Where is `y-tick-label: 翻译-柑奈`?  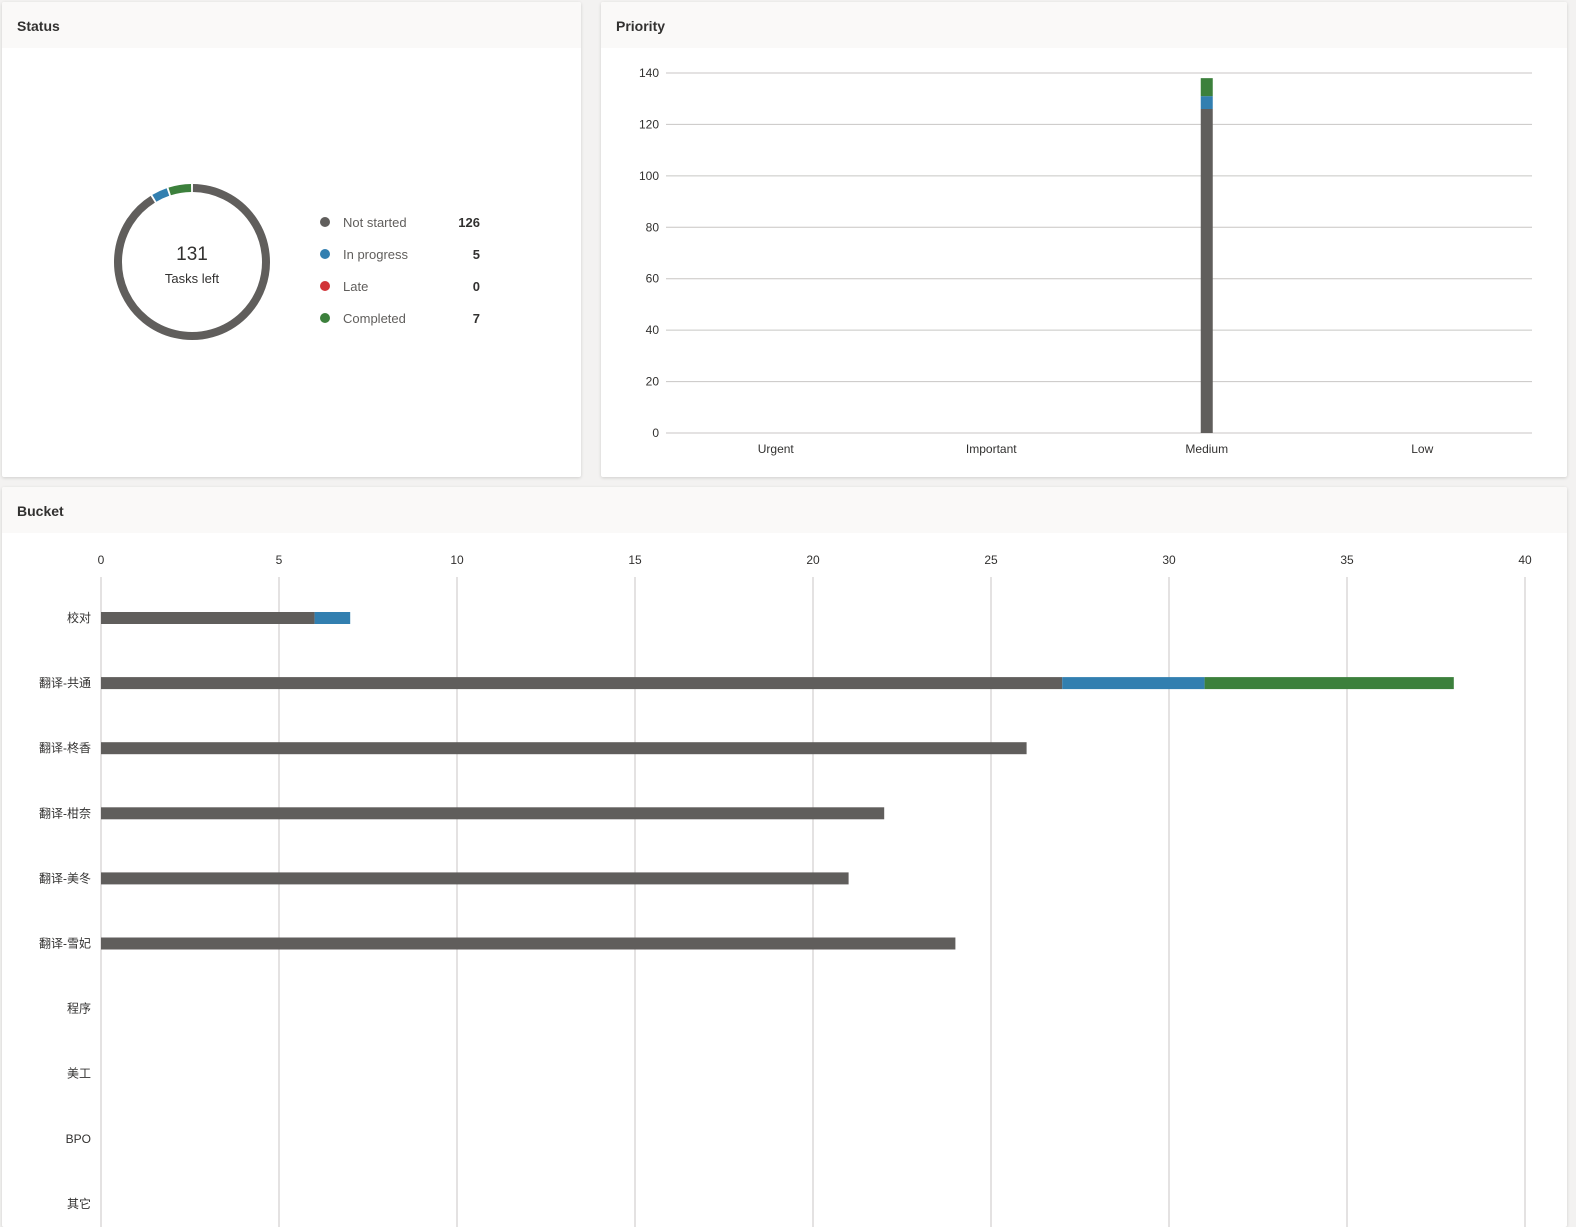
y-tick-label: 翻译-柑奈 is located at coordinates (65, 812).